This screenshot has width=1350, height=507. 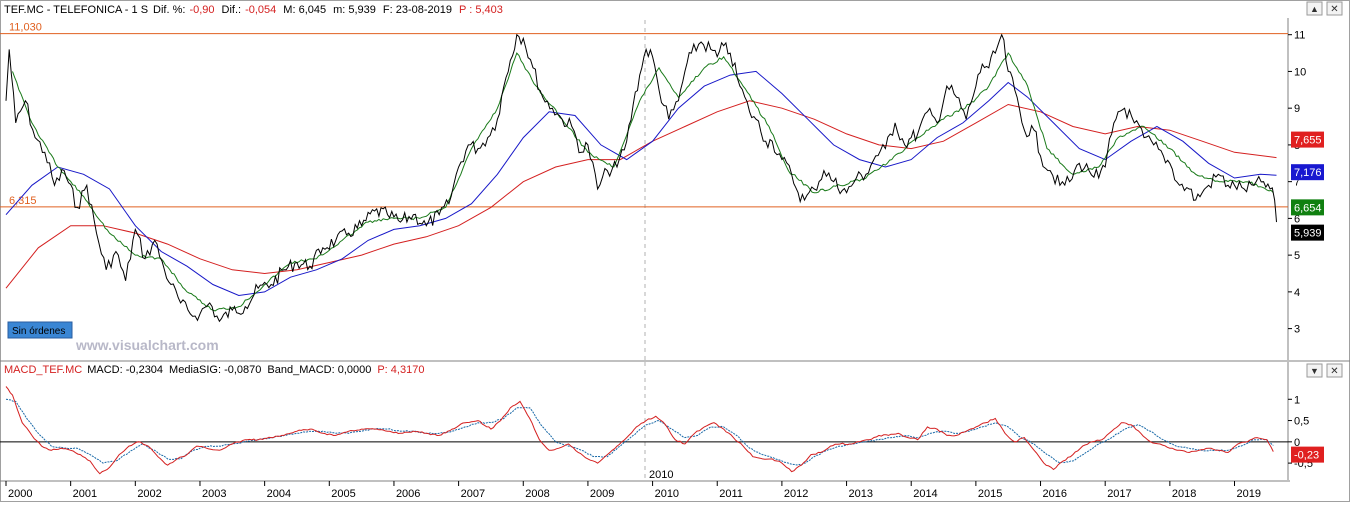 I want to click on x-tick-label: 2016, so click(x=1055, y=494).